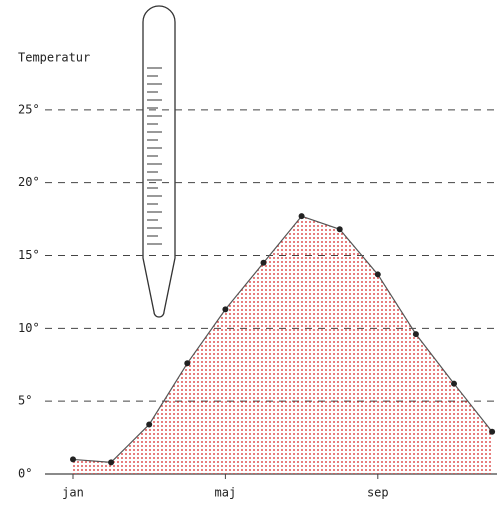 The width and height of the screenshot is (497, 507). Describe the element at coordinates (29, 328) in the screenshot. I see `y-tick-label: 10°` at that location.